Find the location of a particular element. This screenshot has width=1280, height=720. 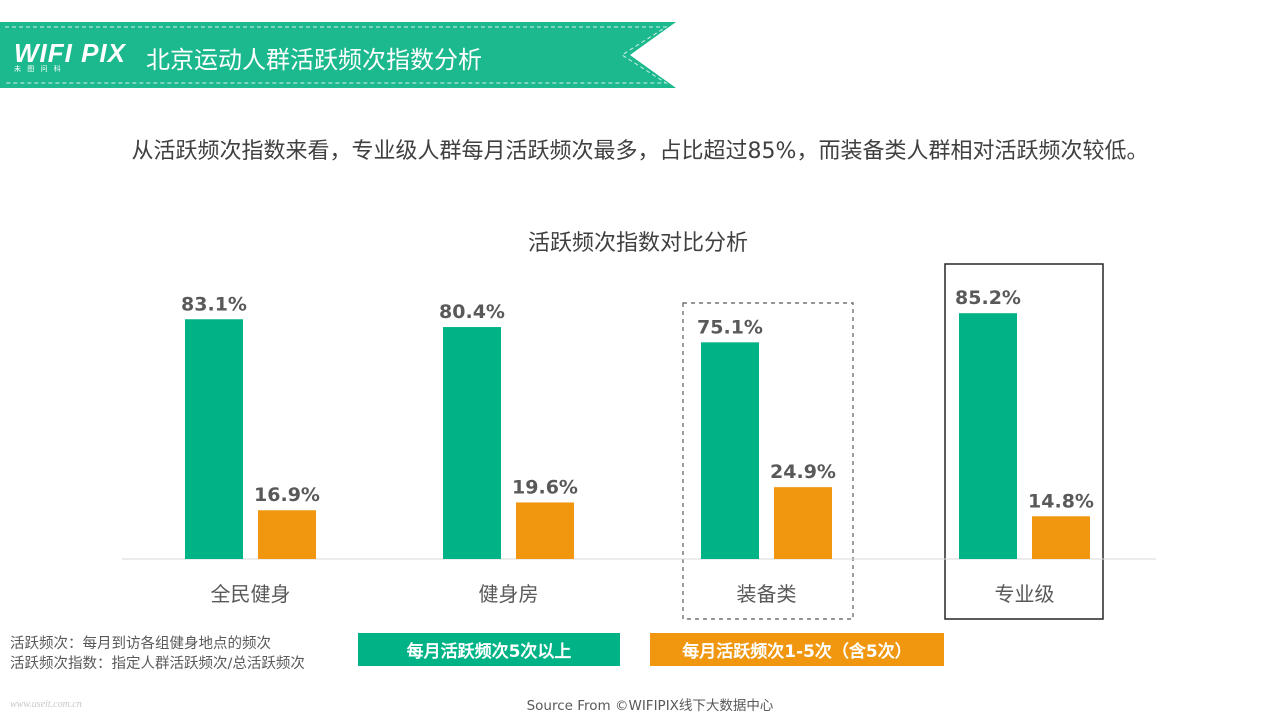

page-title: 北京运动人群活跃频次指数分析 is located at coordinates (314, 60).